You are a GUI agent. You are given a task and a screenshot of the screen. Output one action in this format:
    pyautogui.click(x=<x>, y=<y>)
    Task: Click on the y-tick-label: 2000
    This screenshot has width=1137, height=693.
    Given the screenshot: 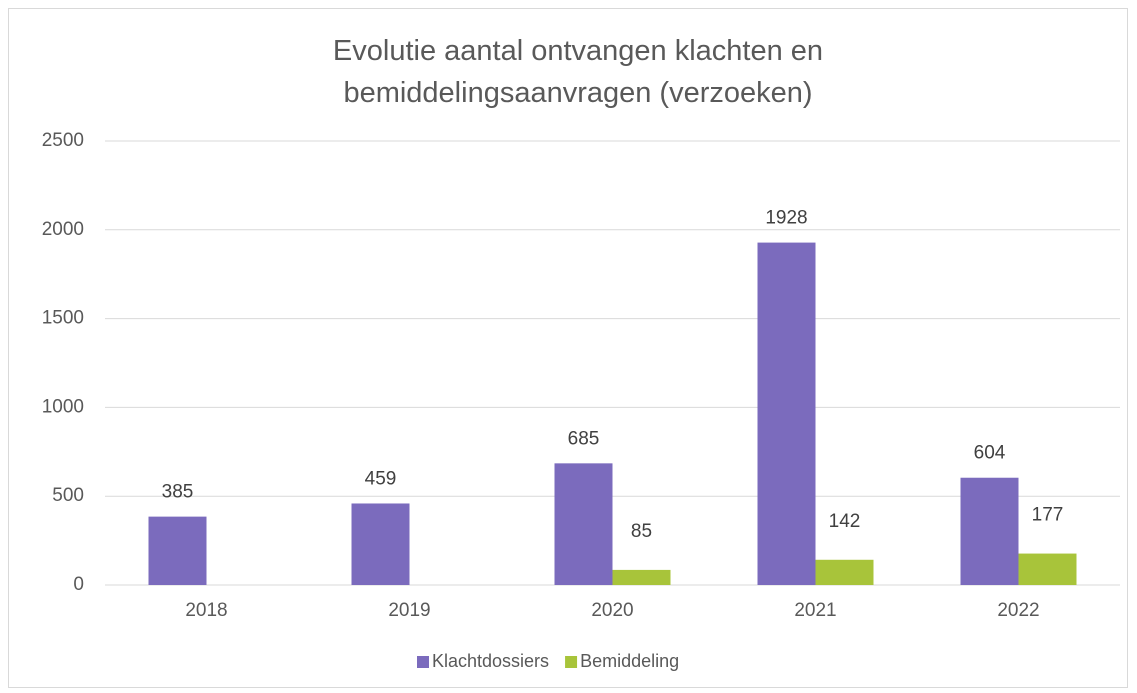 What is the action you would take?
    pyautogui.click(x=63, y=229)
    